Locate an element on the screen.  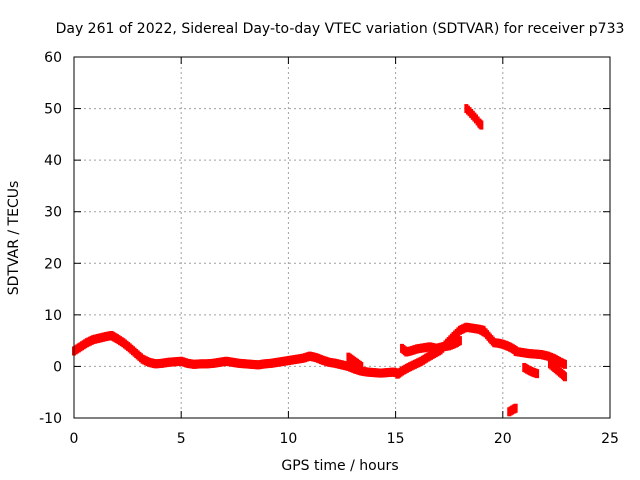
y-axis-label: SDTVAR / TECUs is located at coordinates (14, 238).